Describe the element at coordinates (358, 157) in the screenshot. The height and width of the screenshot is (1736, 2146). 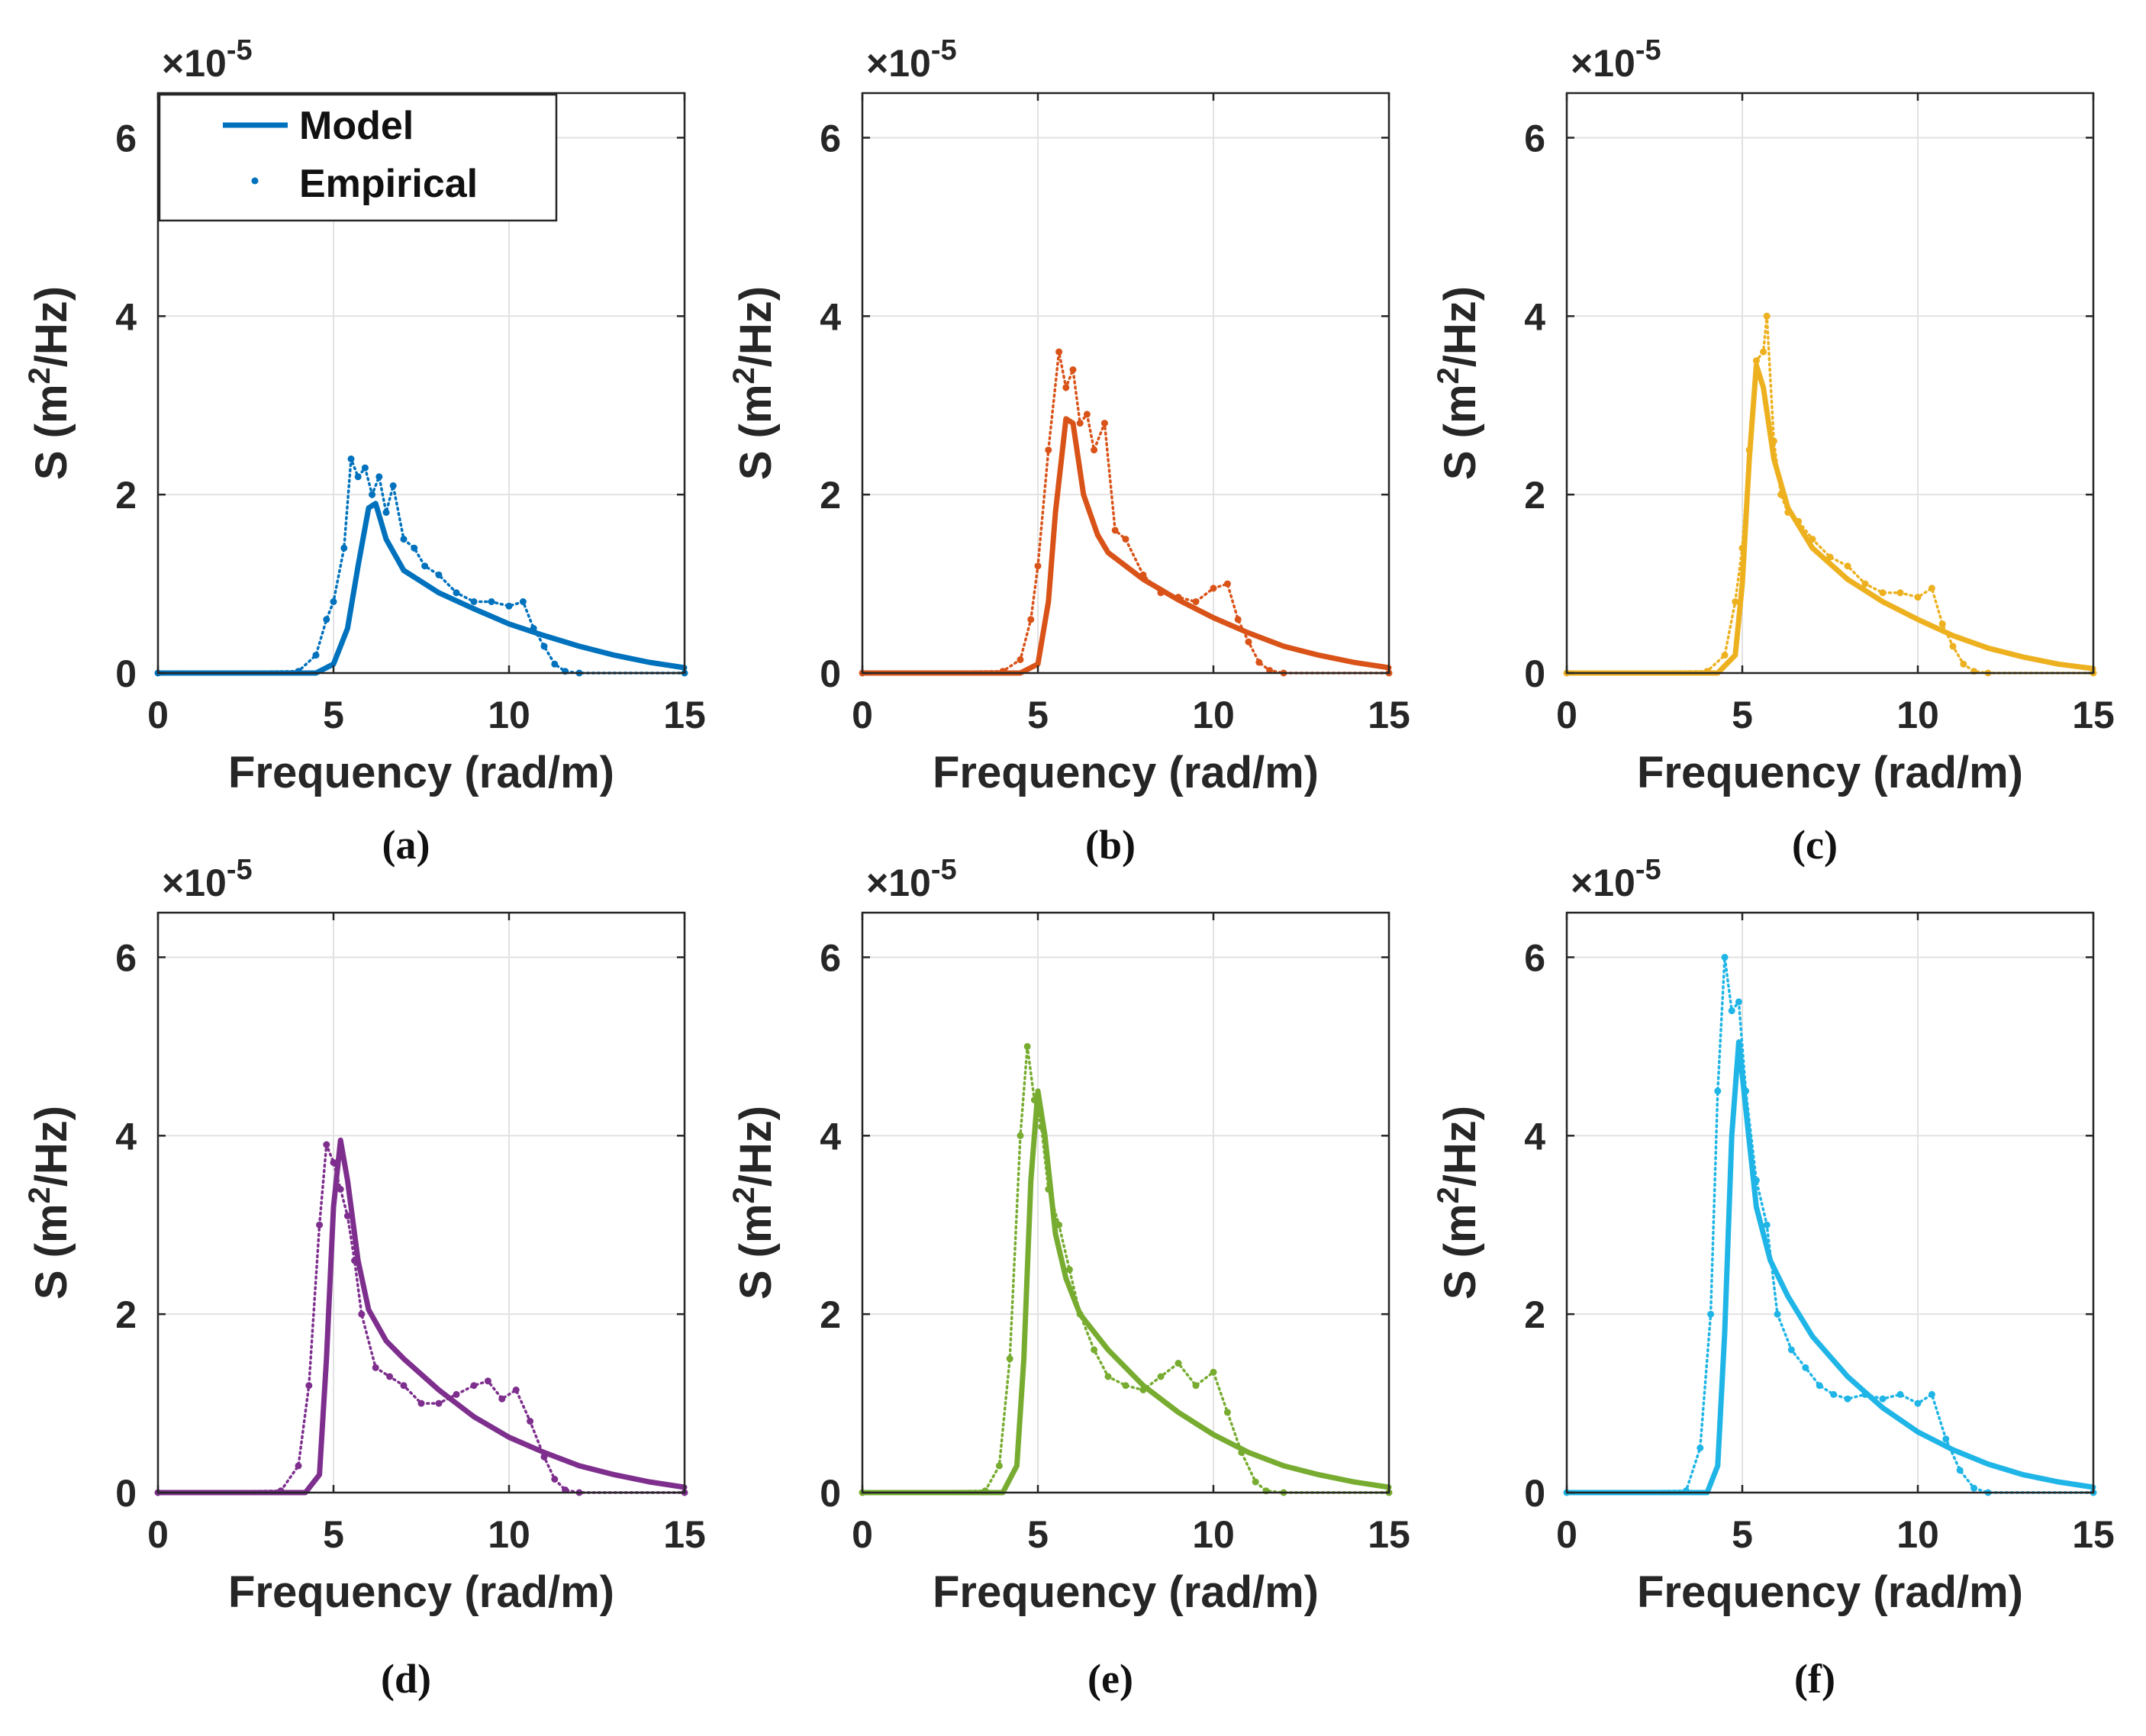
I see `legend-box` at that location.